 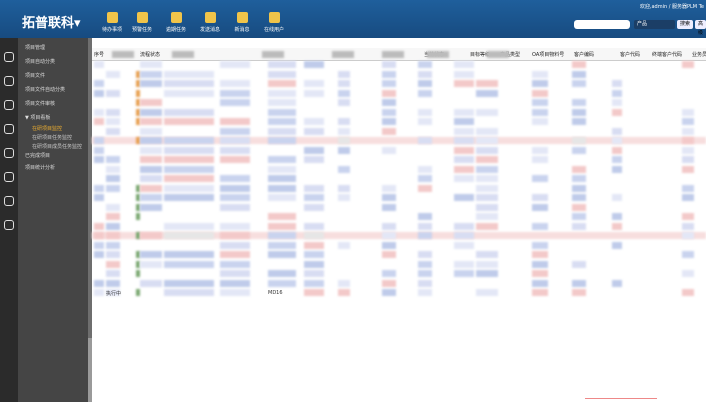 What do you see at coordinates (114, 294) in the screenshot?
I see `cell-text: 执行中` at bounding box center [114, 294].